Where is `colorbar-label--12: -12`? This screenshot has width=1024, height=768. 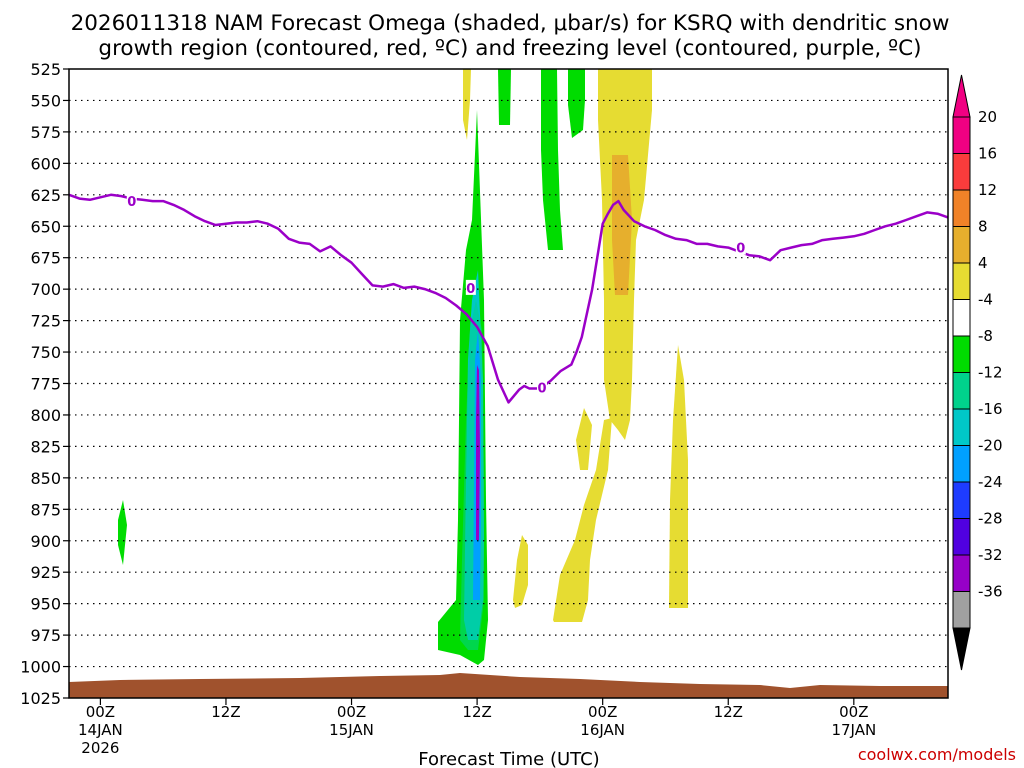
colorbar-label--12: -12 is located at coordinates (990, 373).